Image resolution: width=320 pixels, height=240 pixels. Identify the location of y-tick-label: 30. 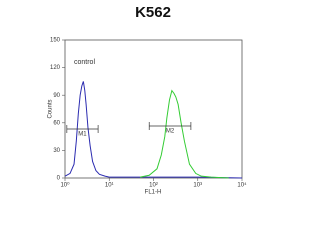
(56, 151).